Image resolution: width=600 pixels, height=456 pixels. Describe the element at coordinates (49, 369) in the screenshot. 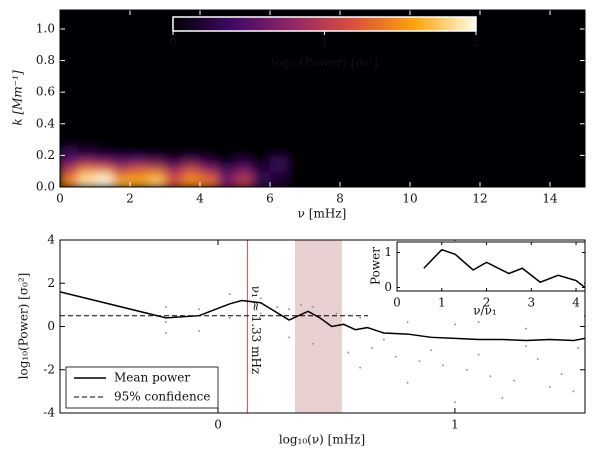

I see `y-tick-label: -2` at that location.